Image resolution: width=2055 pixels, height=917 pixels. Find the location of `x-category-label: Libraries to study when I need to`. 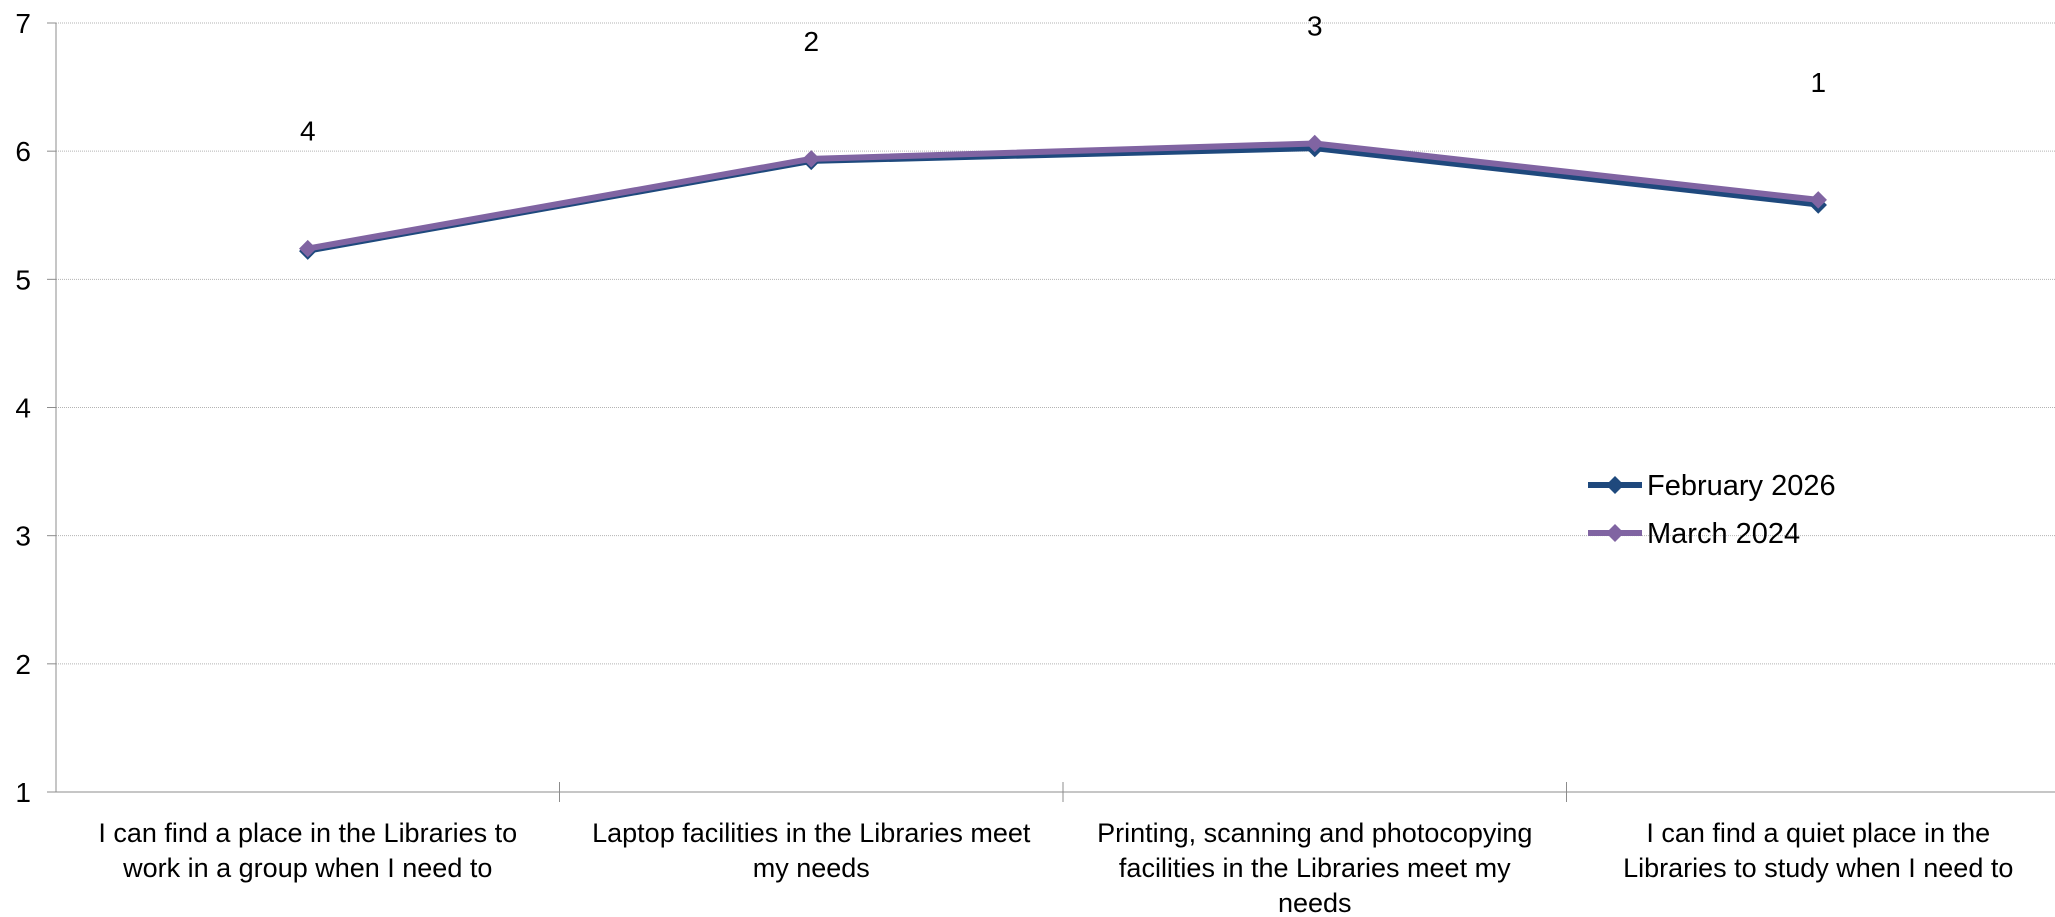

x-category-label: Libraries to study when I need to is located at coordinates (1818, 868).